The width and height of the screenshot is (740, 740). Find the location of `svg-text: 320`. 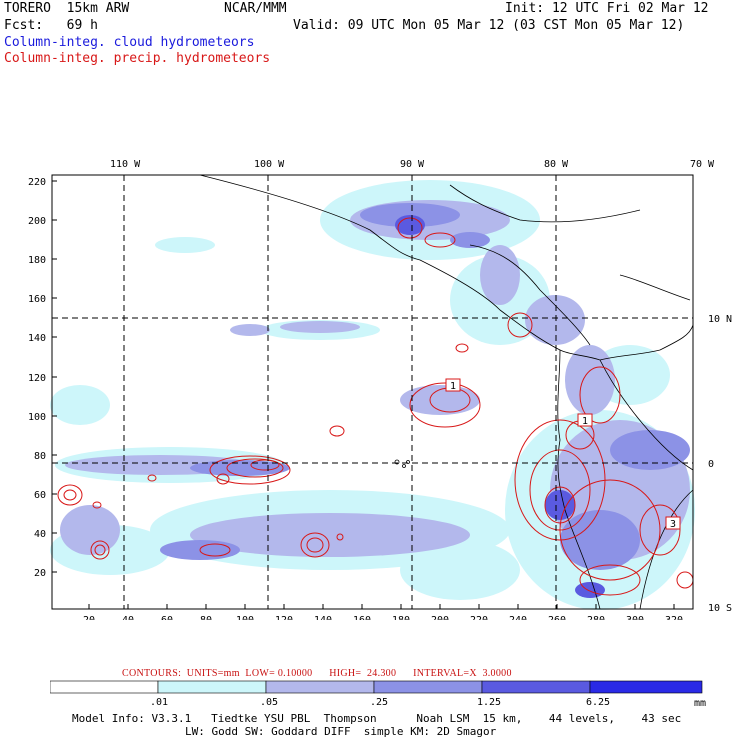

svg-text: 320 is located at coordinates (674, 617).